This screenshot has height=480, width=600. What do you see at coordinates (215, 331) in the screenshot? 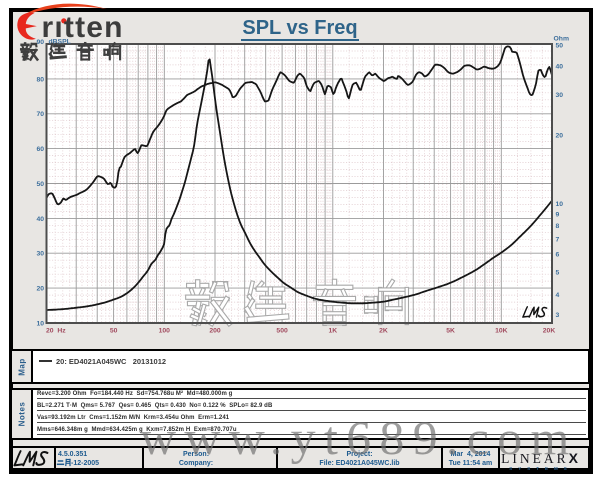
I see `svg-text: 200` at bounding box center [215, 331].